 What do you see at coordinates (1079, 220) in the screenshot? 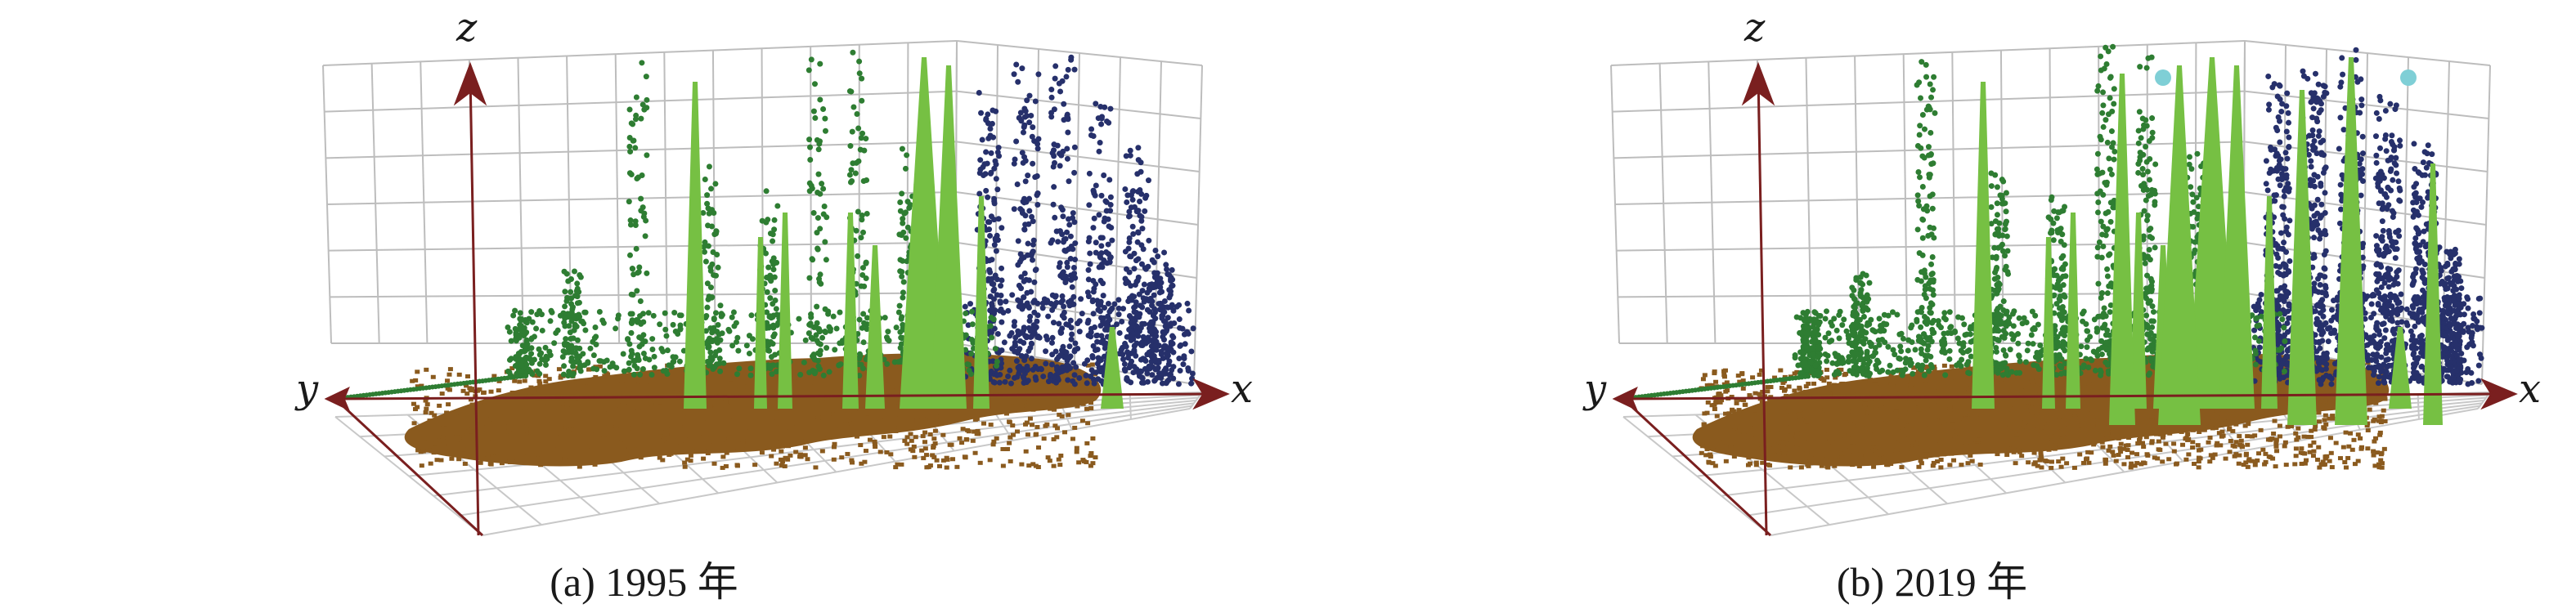
I see `scatter-series-navy` at bounding box center [1079, 220].